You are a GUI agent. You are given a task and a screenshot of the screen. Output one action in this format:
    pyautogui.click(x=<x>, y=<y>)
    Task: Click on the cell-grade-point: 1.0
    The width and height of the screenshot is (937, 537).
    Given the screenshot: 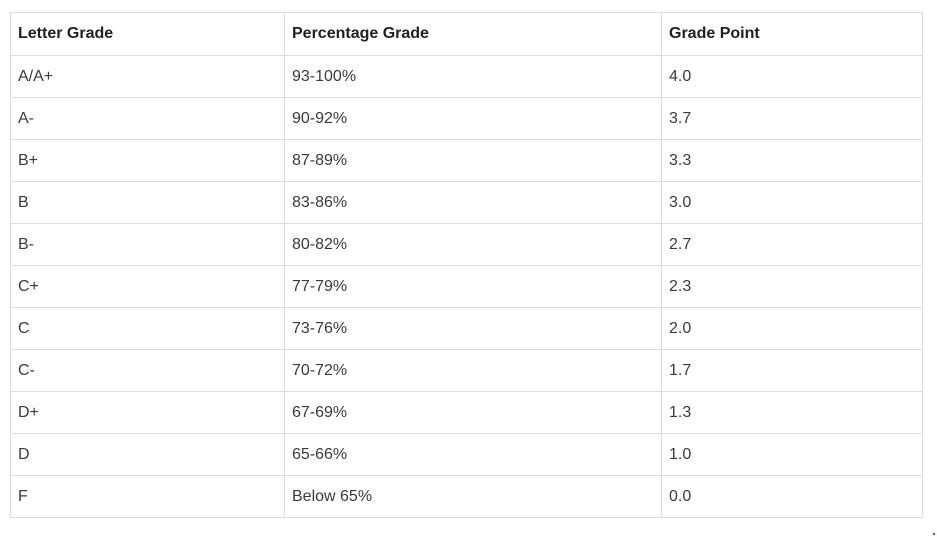 What is the action you would take?
    pyautogui.click(x=792, y=454)
    